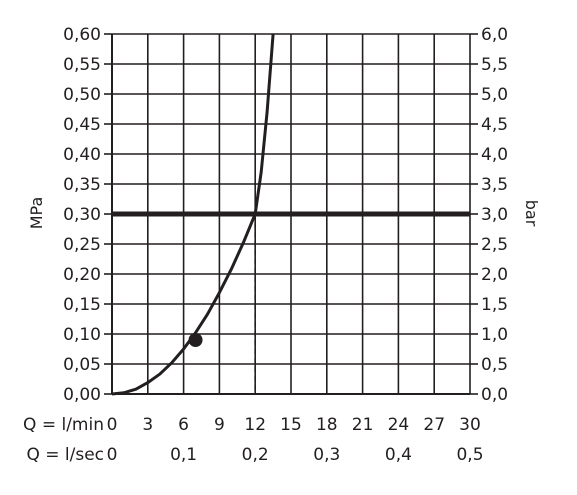  What do you see at coordinates (82, 395) in the screenshot?
I see `left-tick-label: 0,00` at bounding box center [82, 395].